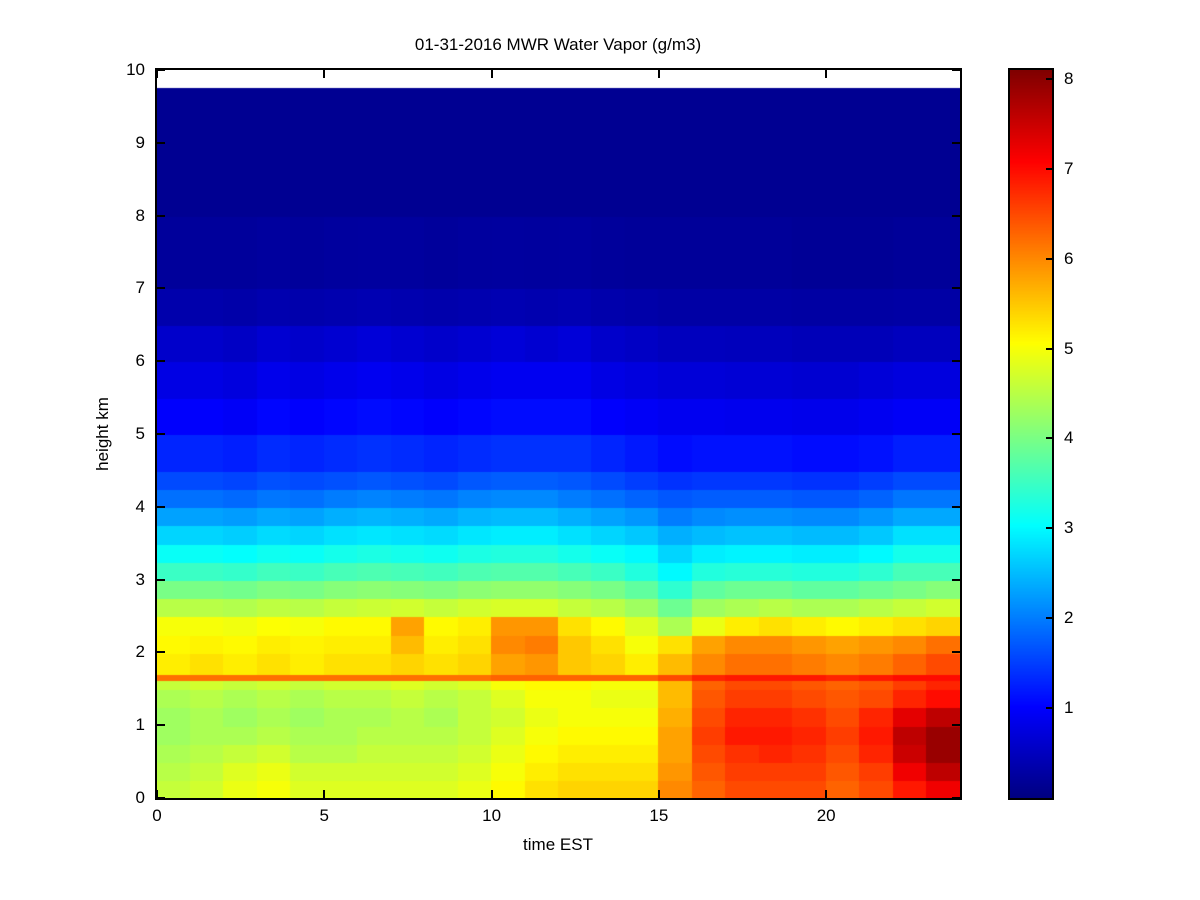 Image resolution: width=1200 pixels, height=900 pixels. I want to click on y-axis-label: height km, so click(102, 434).